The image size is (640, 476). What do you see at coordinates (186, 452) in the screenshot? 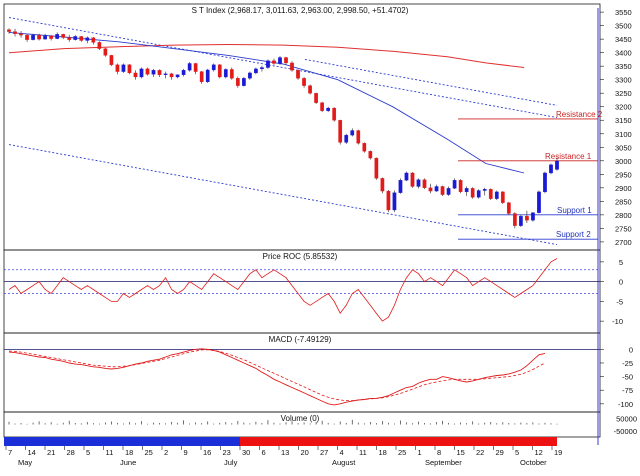
I see `day-tick-label: 9` at bounding box center [186, 452].